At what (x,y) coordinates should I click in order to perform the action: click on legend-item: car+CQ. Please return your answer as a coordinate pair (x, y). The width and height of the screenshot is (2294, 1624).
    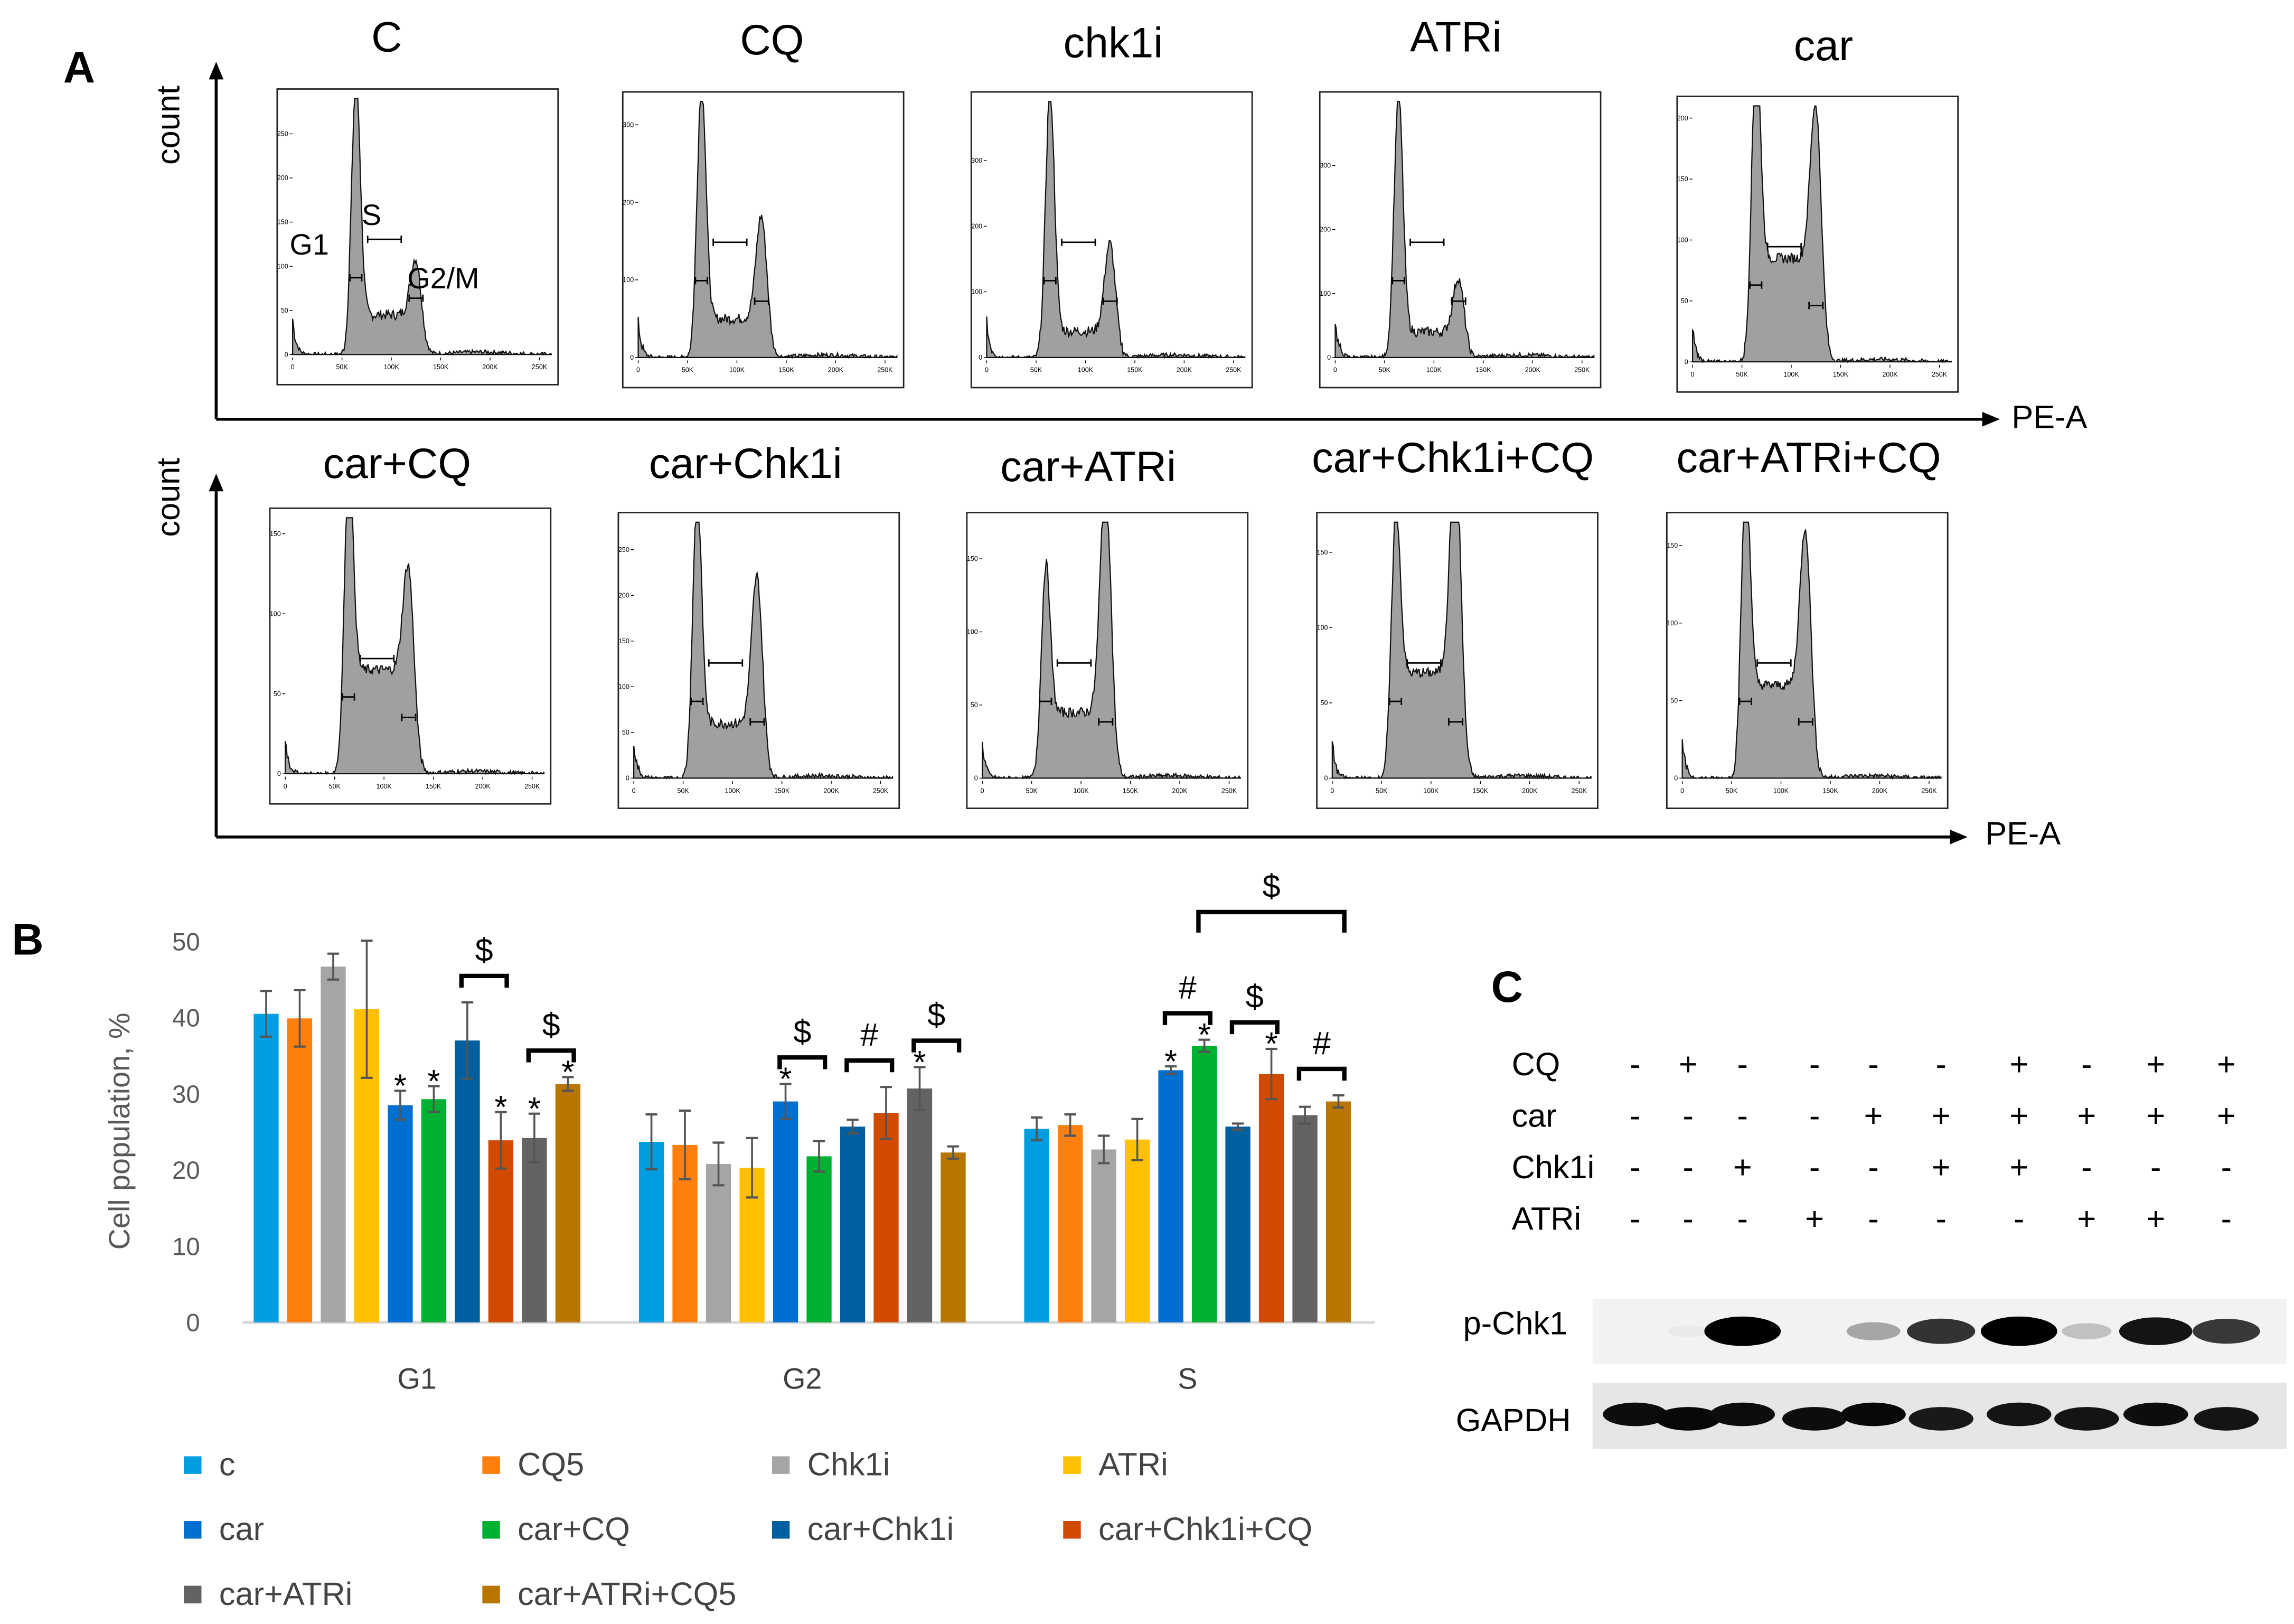
    Looking at the image, I should click on (556, 1530).